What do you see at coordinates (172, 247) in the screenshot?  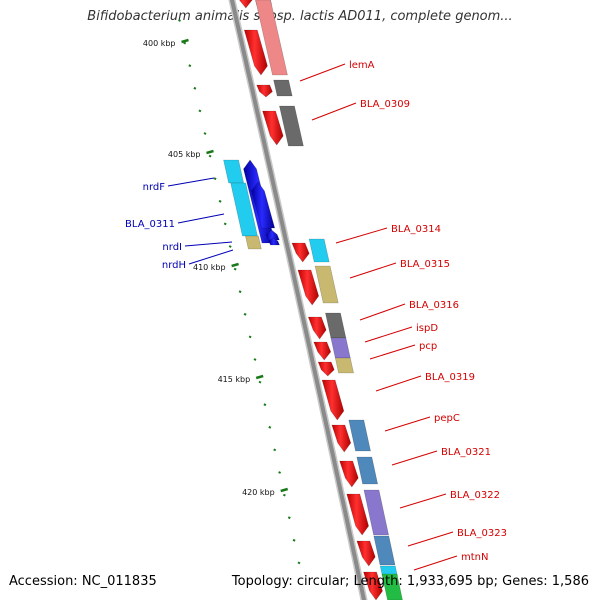 I see `gene-label-reverse: nrdI` at bounding box center [172, 247].